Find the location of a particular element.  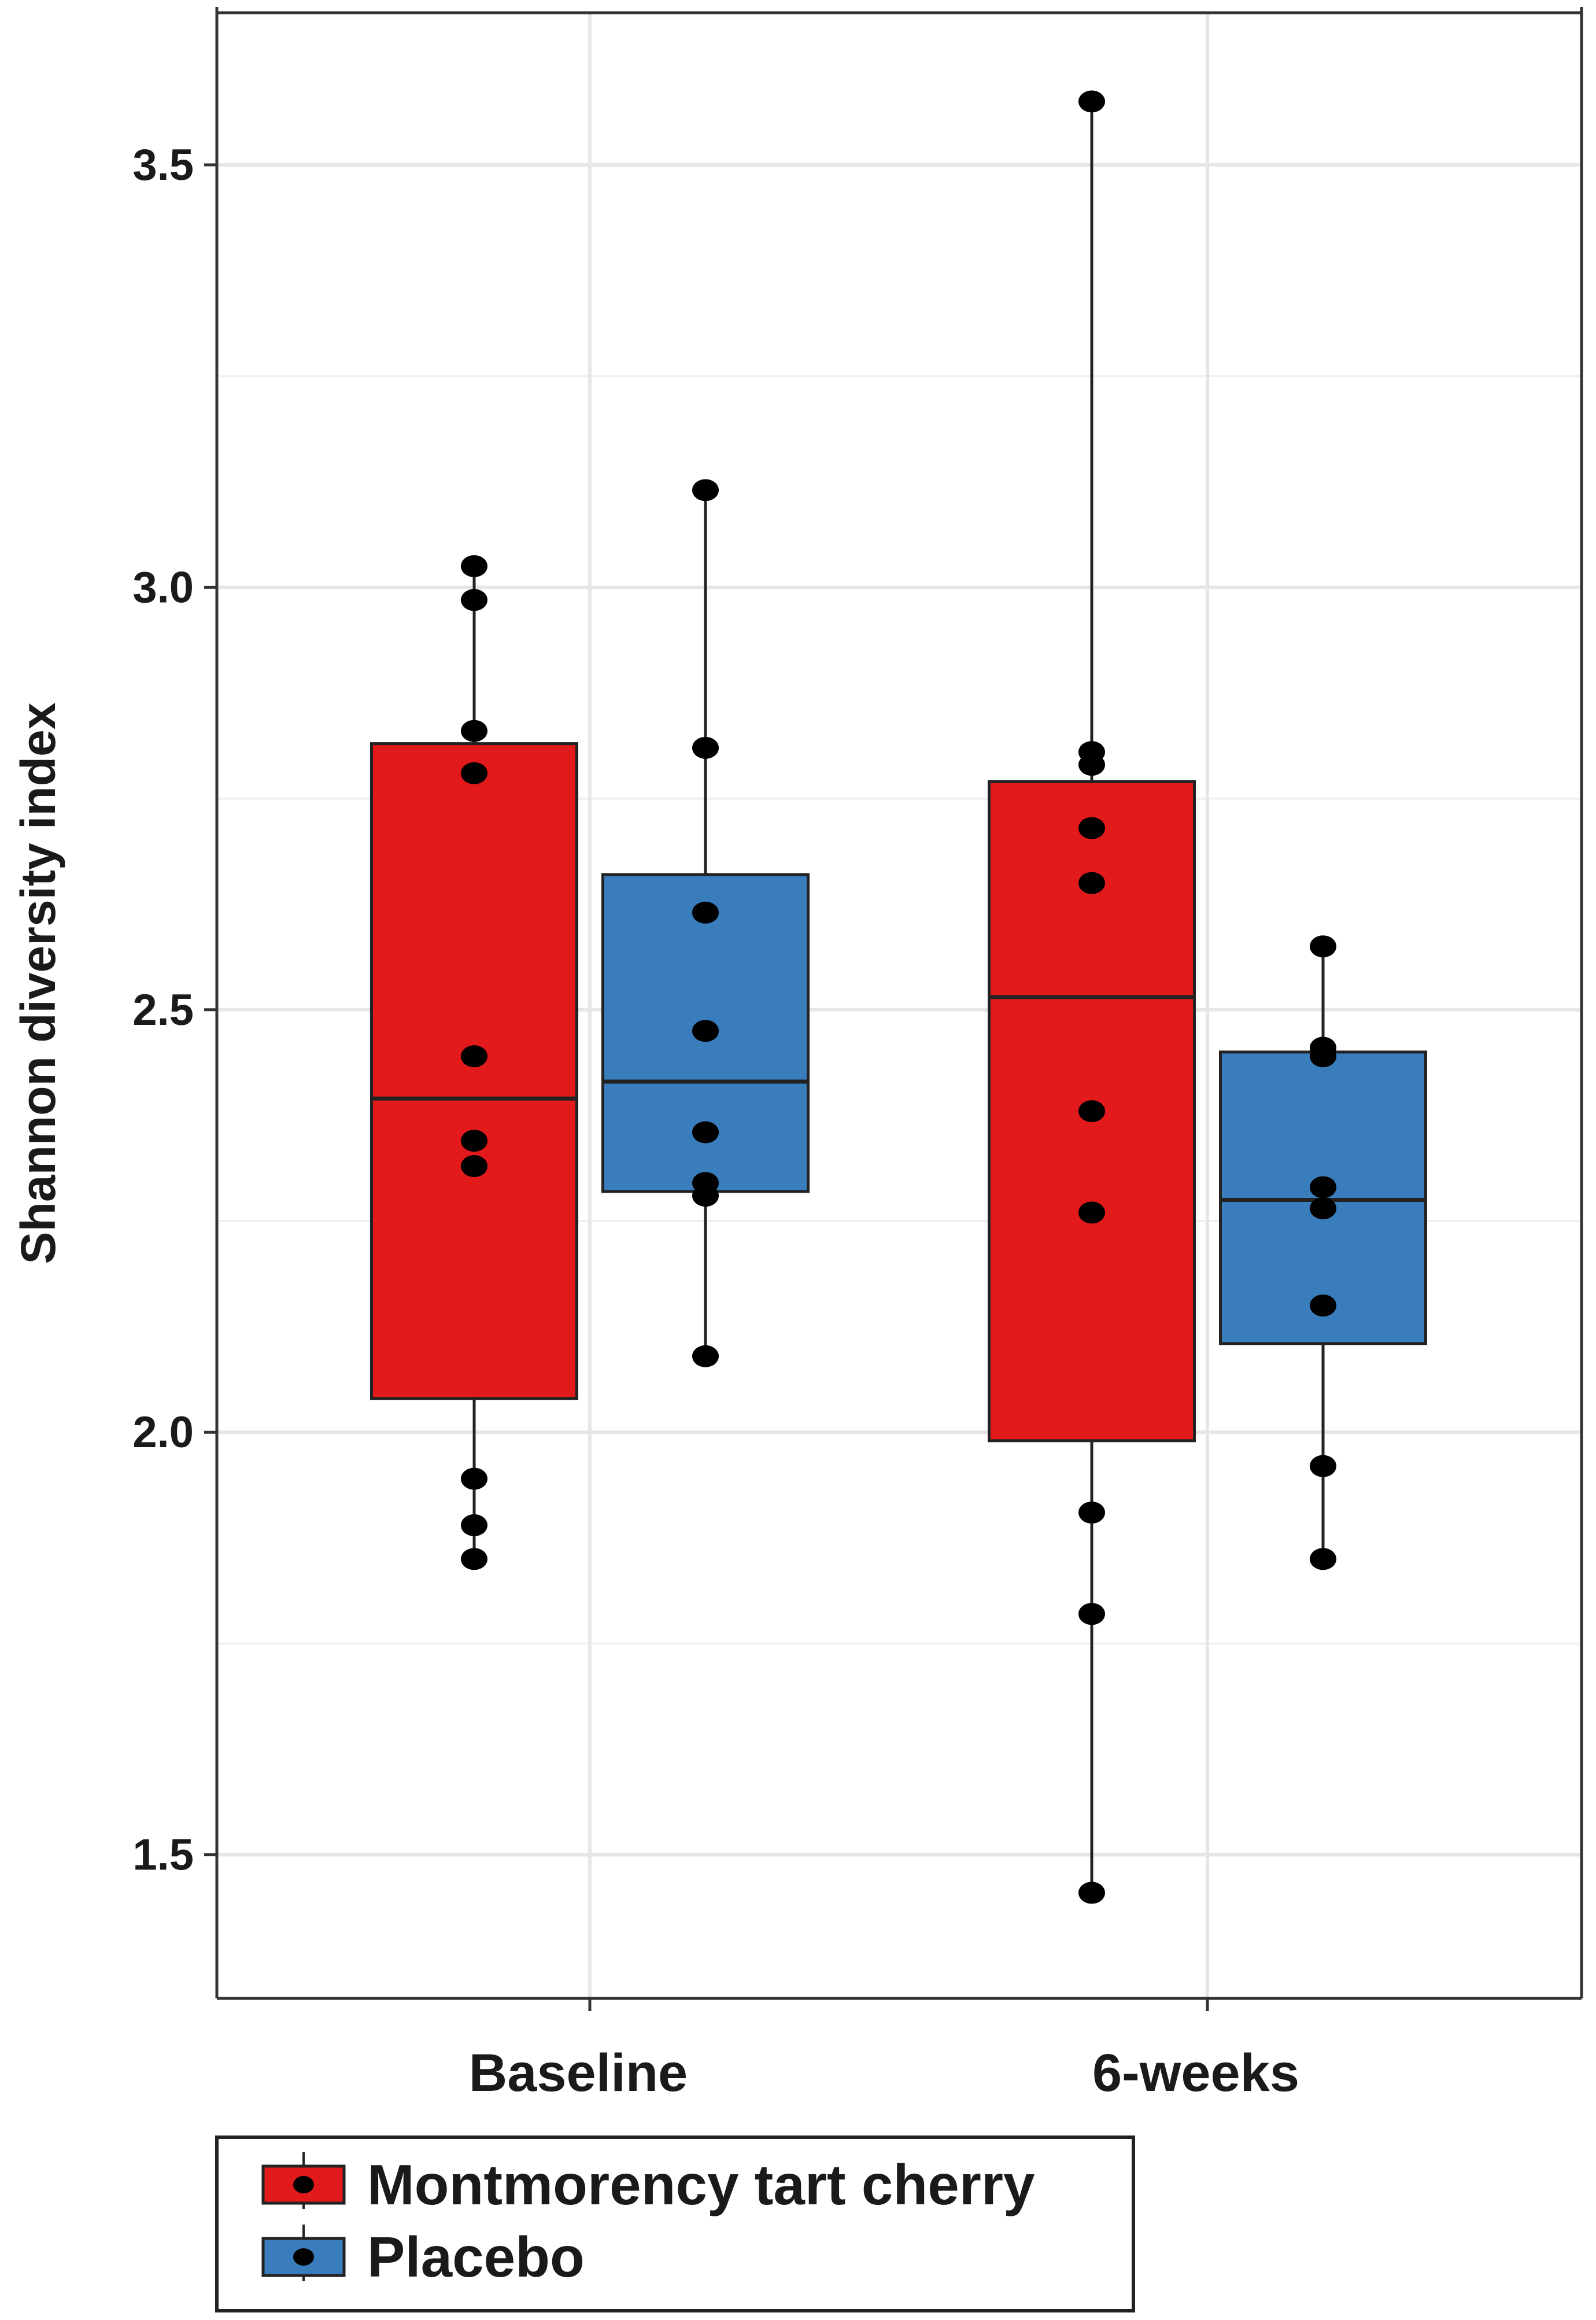

y-axis-title: Shannon diversity index is located at coordinates (38, 983).